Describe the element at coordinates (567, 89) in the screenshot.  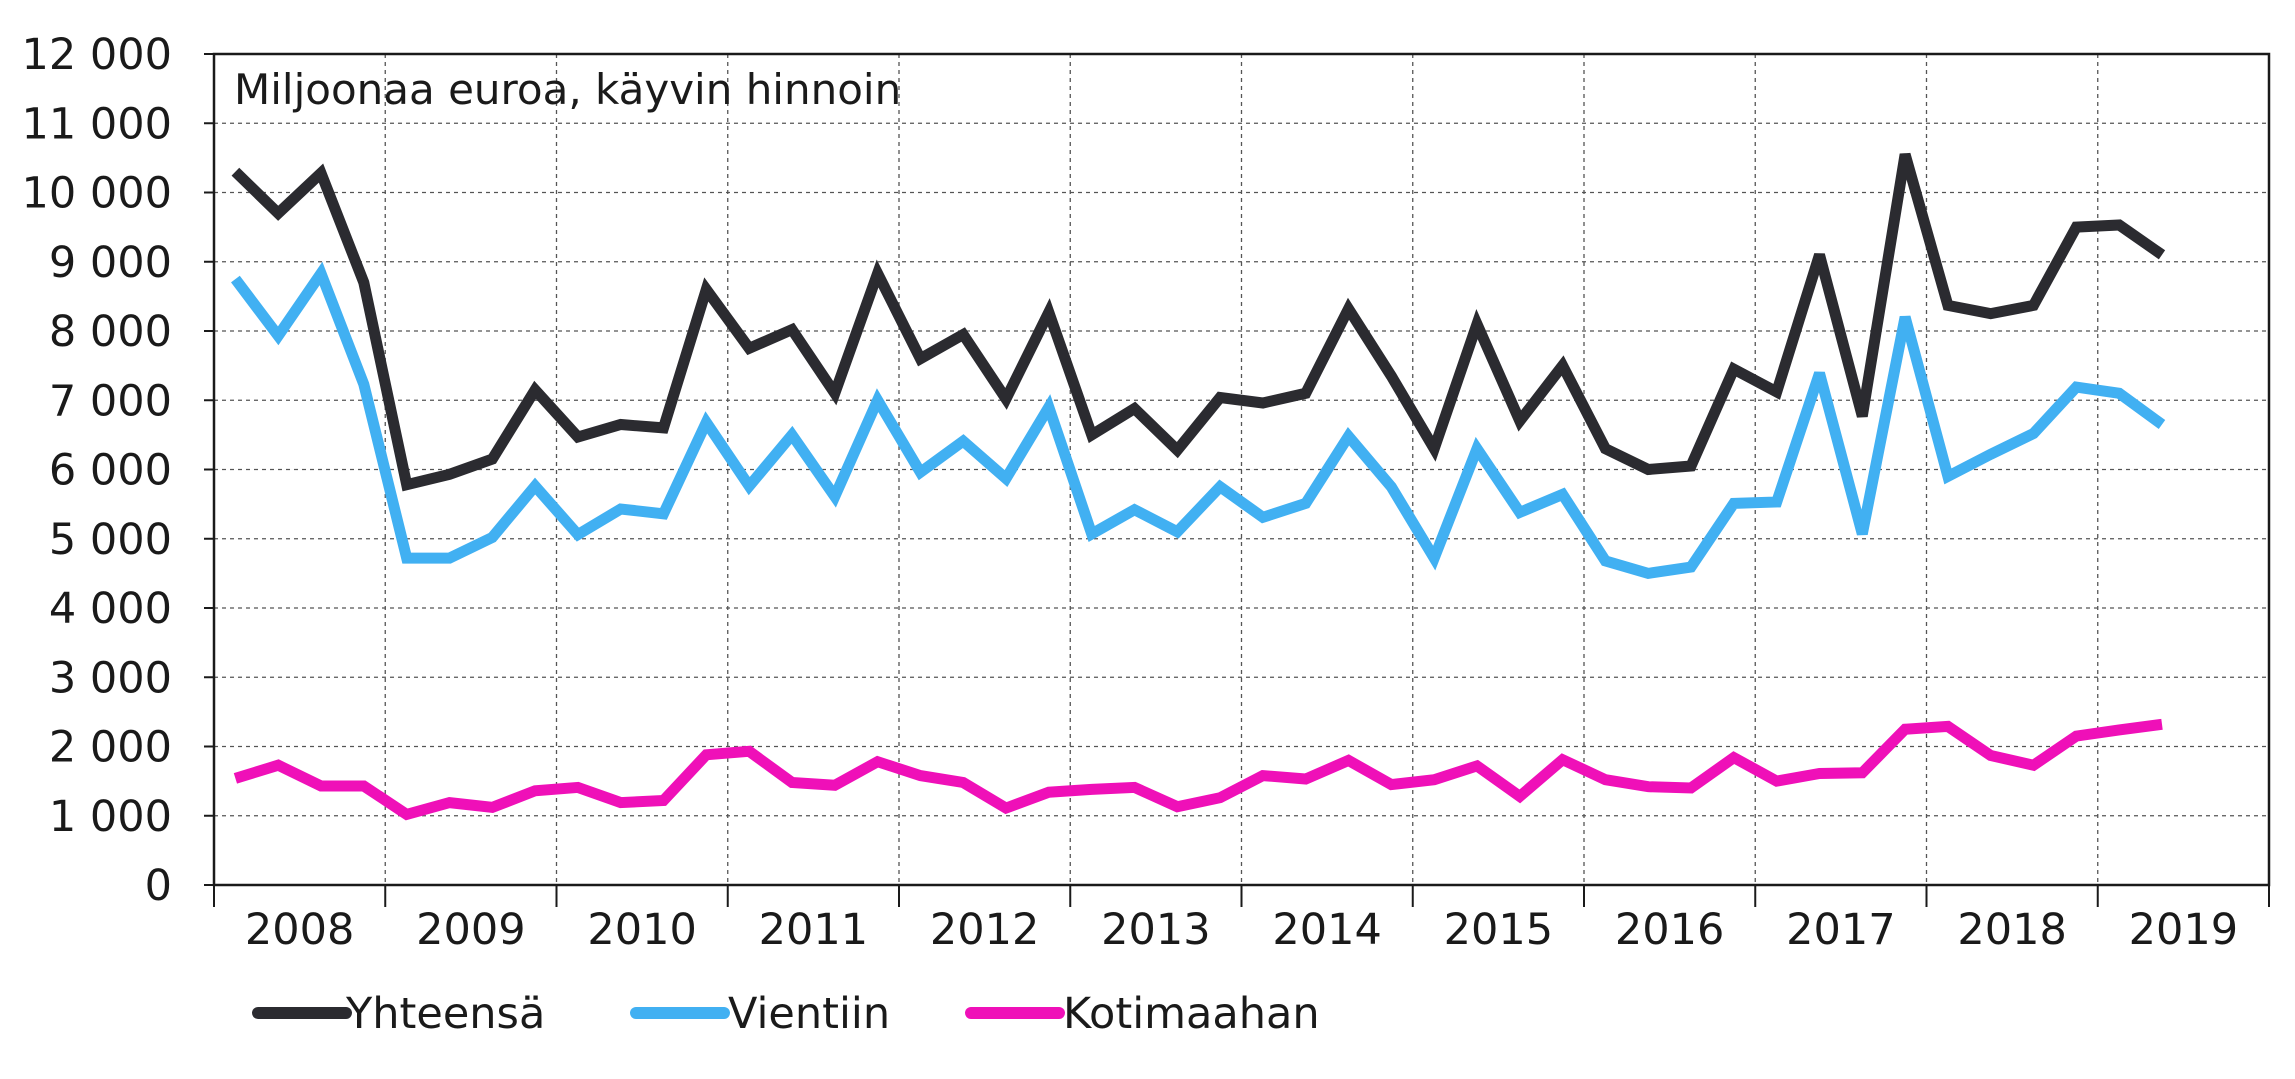
I see `unit-annotation: Miljoonaa euroa, käyvin hinnoin` at that location.